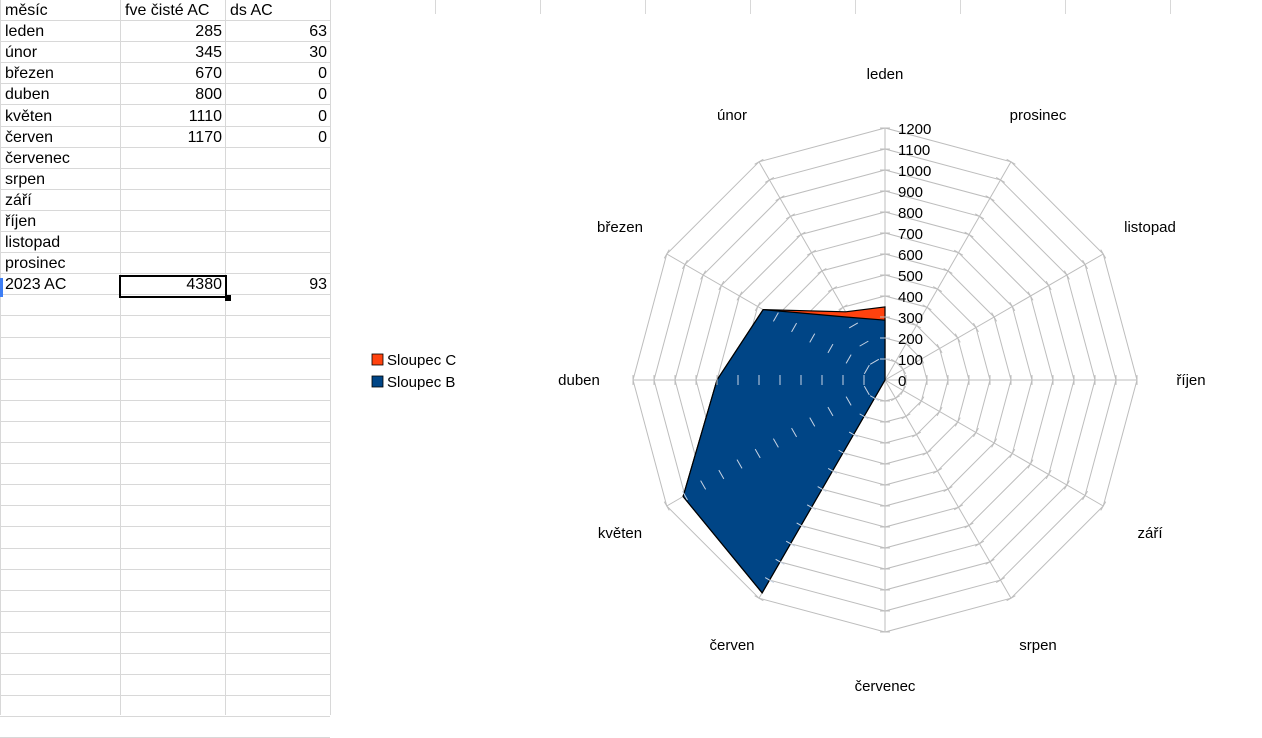 The image size is (1262, 738). What do you see at coordinates (208, 73) in the screenshot?
I see `table-cell: 670` at bounding box center [208, 73].